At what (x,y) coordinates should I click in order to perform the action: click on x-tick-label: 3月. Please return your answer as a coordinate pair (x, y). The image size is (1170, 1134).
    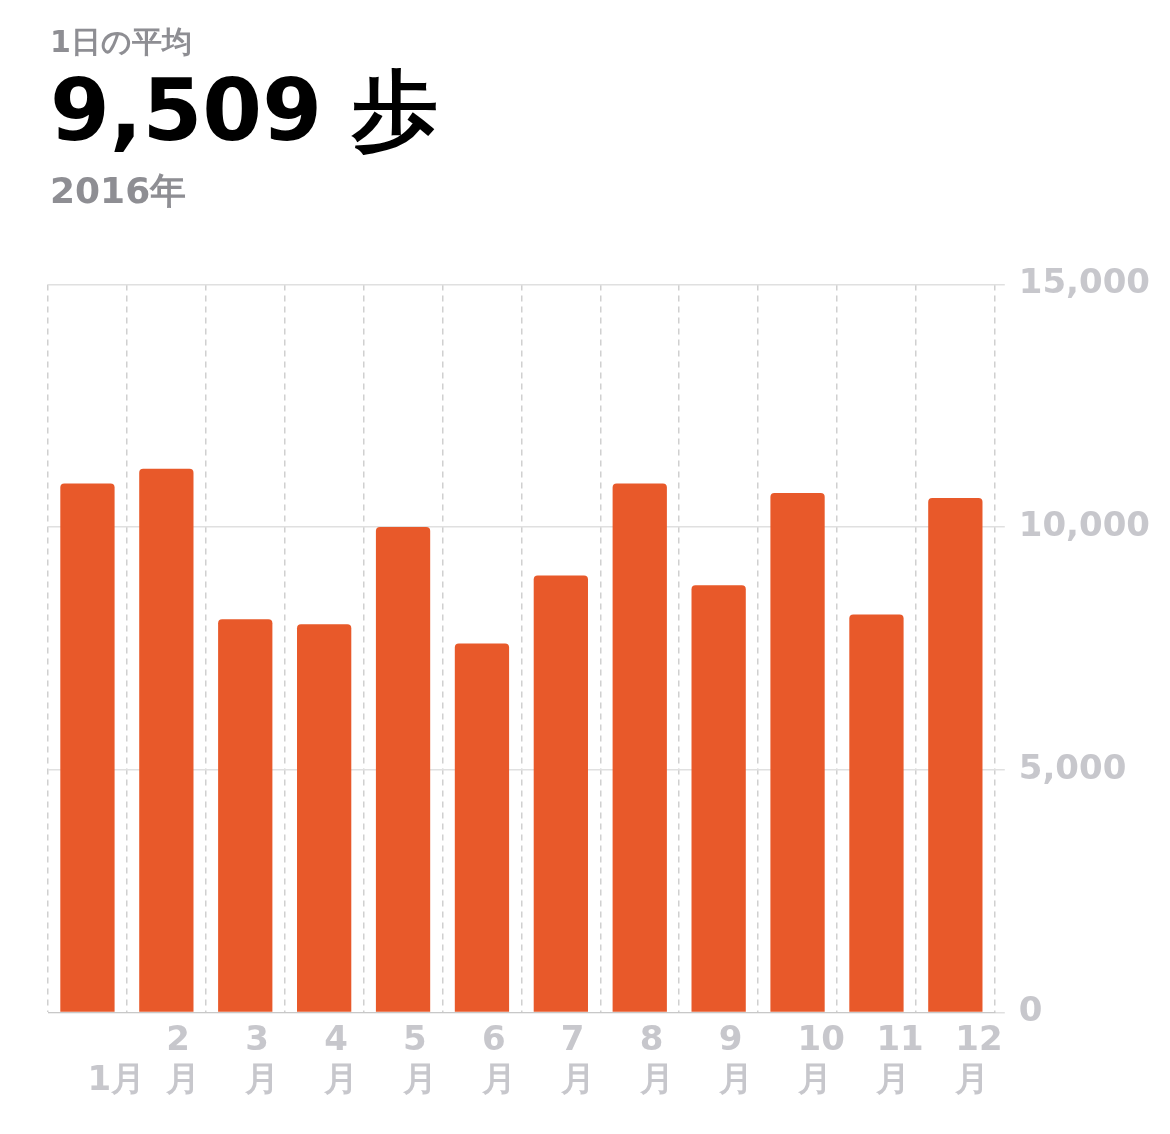
    Looking at the image, I should click on (262, 1058).